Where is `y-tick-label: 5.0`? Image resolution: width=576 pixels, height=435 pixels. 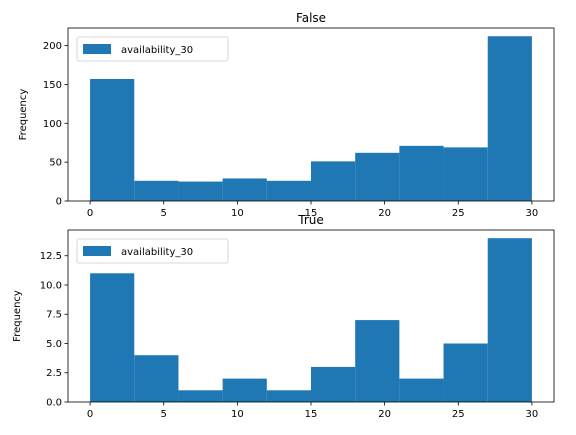
y-tick-label: 5.0 is located at coordinates (54, 344).